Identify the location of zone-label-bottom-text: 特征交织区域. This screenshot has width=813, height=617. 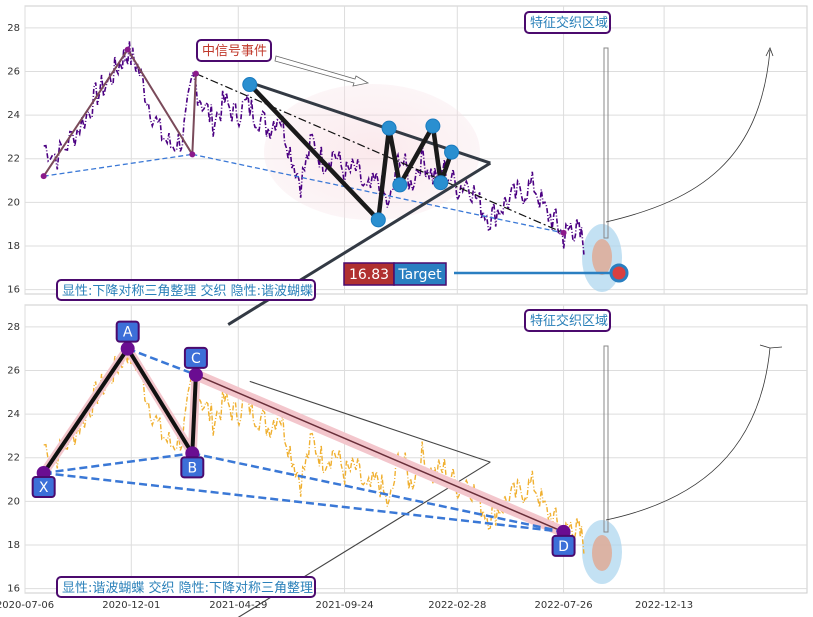
(569, 321).